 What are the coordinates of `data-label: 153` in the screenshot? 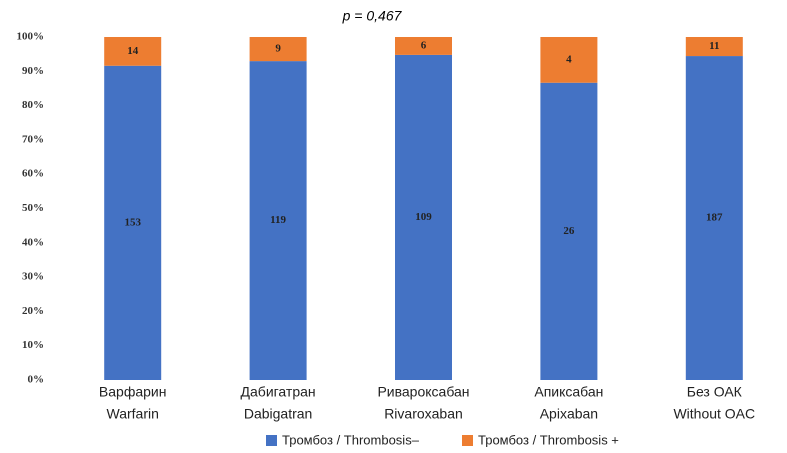 It's located at (132, 222).